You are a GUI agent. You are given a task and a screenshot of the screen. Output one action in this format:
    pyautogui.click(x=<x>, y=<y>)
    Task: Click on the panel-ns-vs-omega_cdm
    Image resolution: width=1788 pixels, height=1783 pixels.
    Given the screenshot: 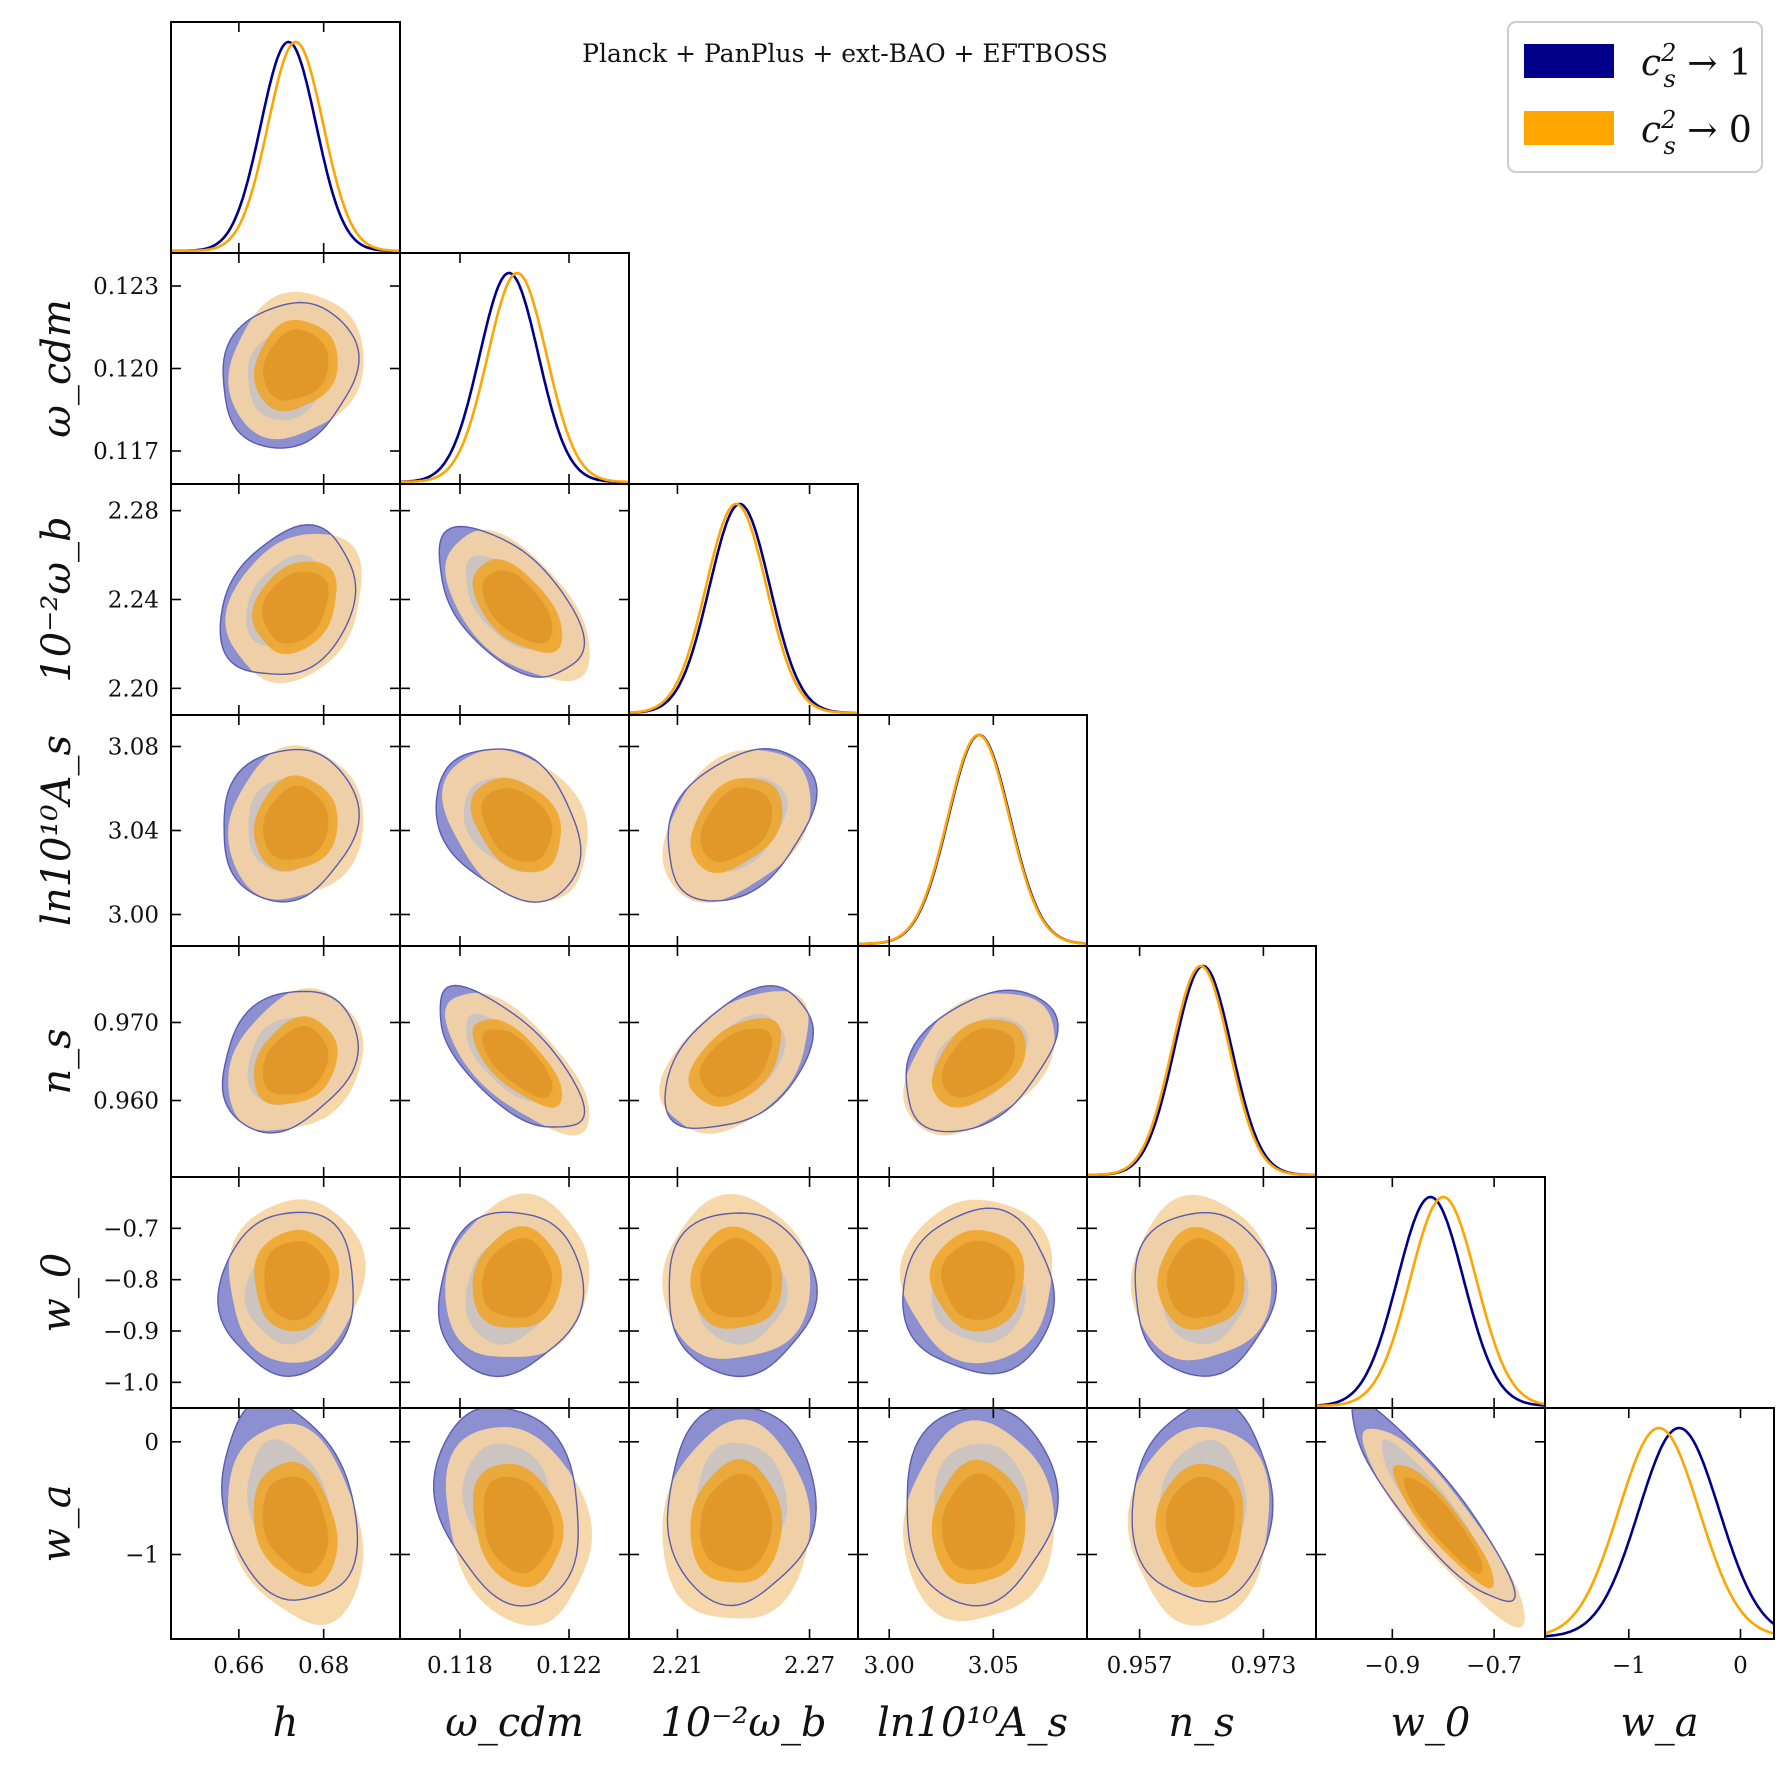 What is the action you would take?
    pyautogui.click(x=514, y=1061)
    